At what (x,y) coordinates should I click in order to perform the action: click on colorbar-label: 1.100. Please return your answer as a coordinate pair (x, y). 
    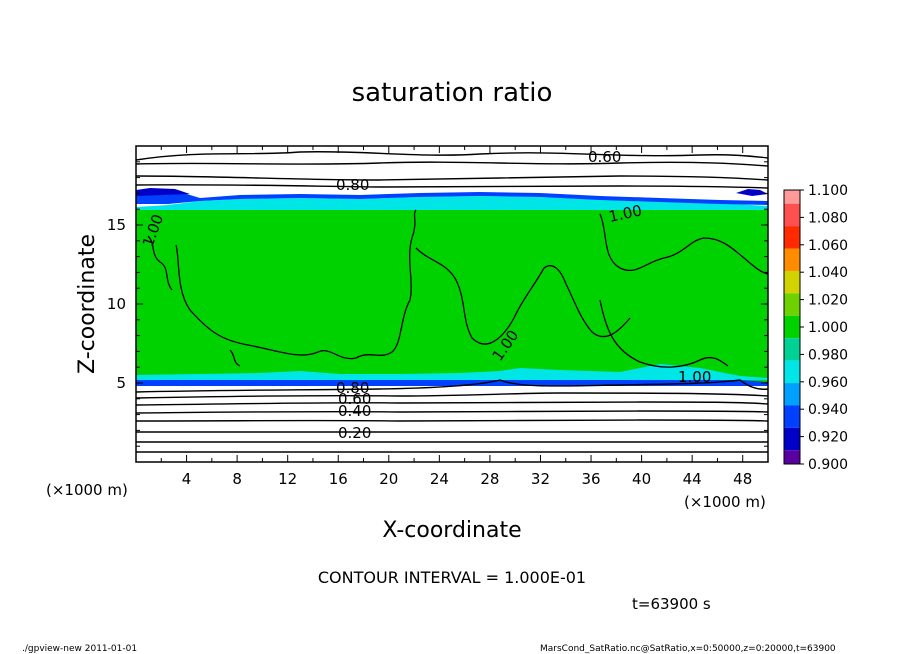
    Looking at the image, I should click on (828, 191).